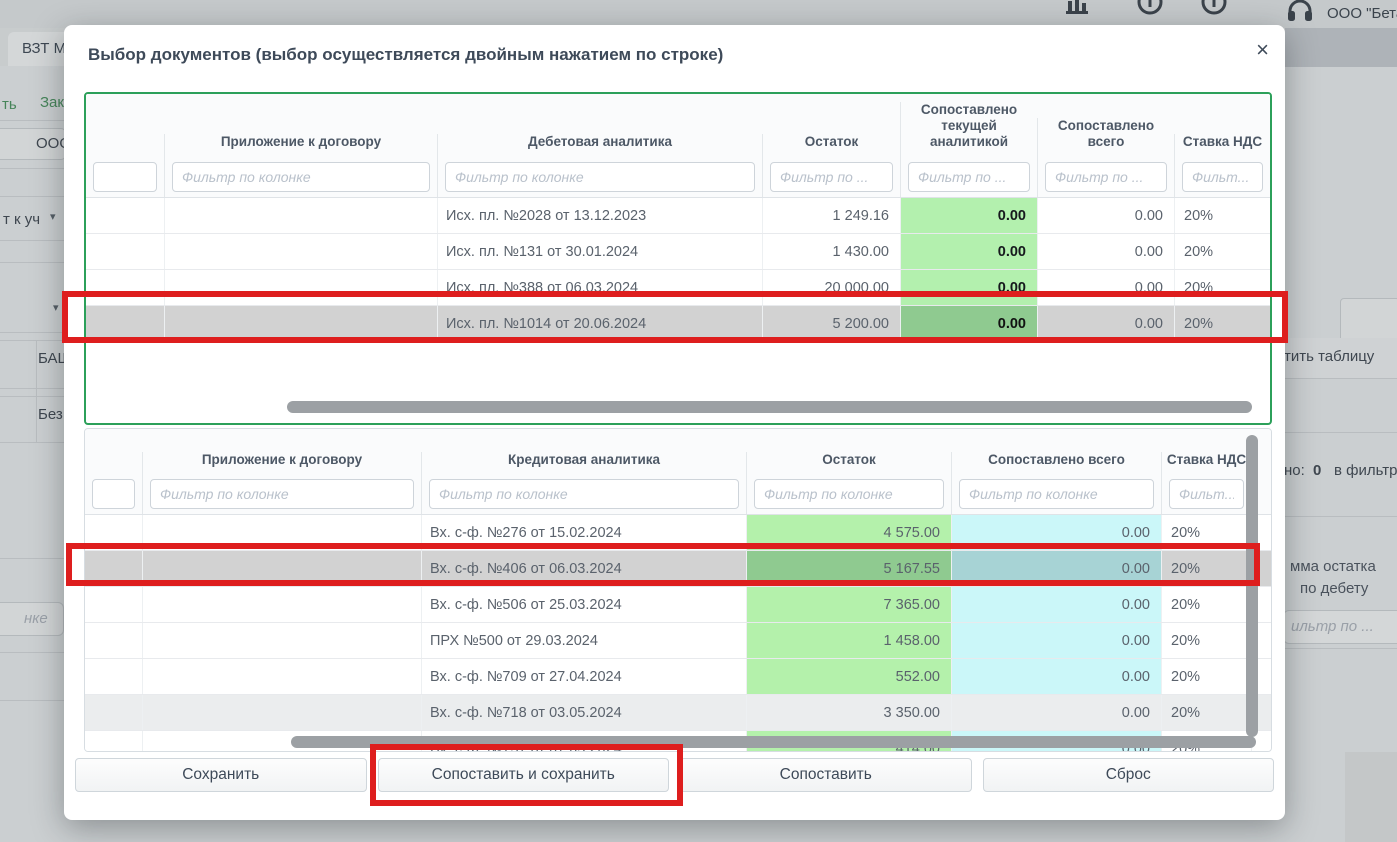 The width and height of the screenshot is (1397, 842). Describe the element at coordinates (848, 604) in the screenshot. I see `rest-amount-cell: 7 365.00` at that location.